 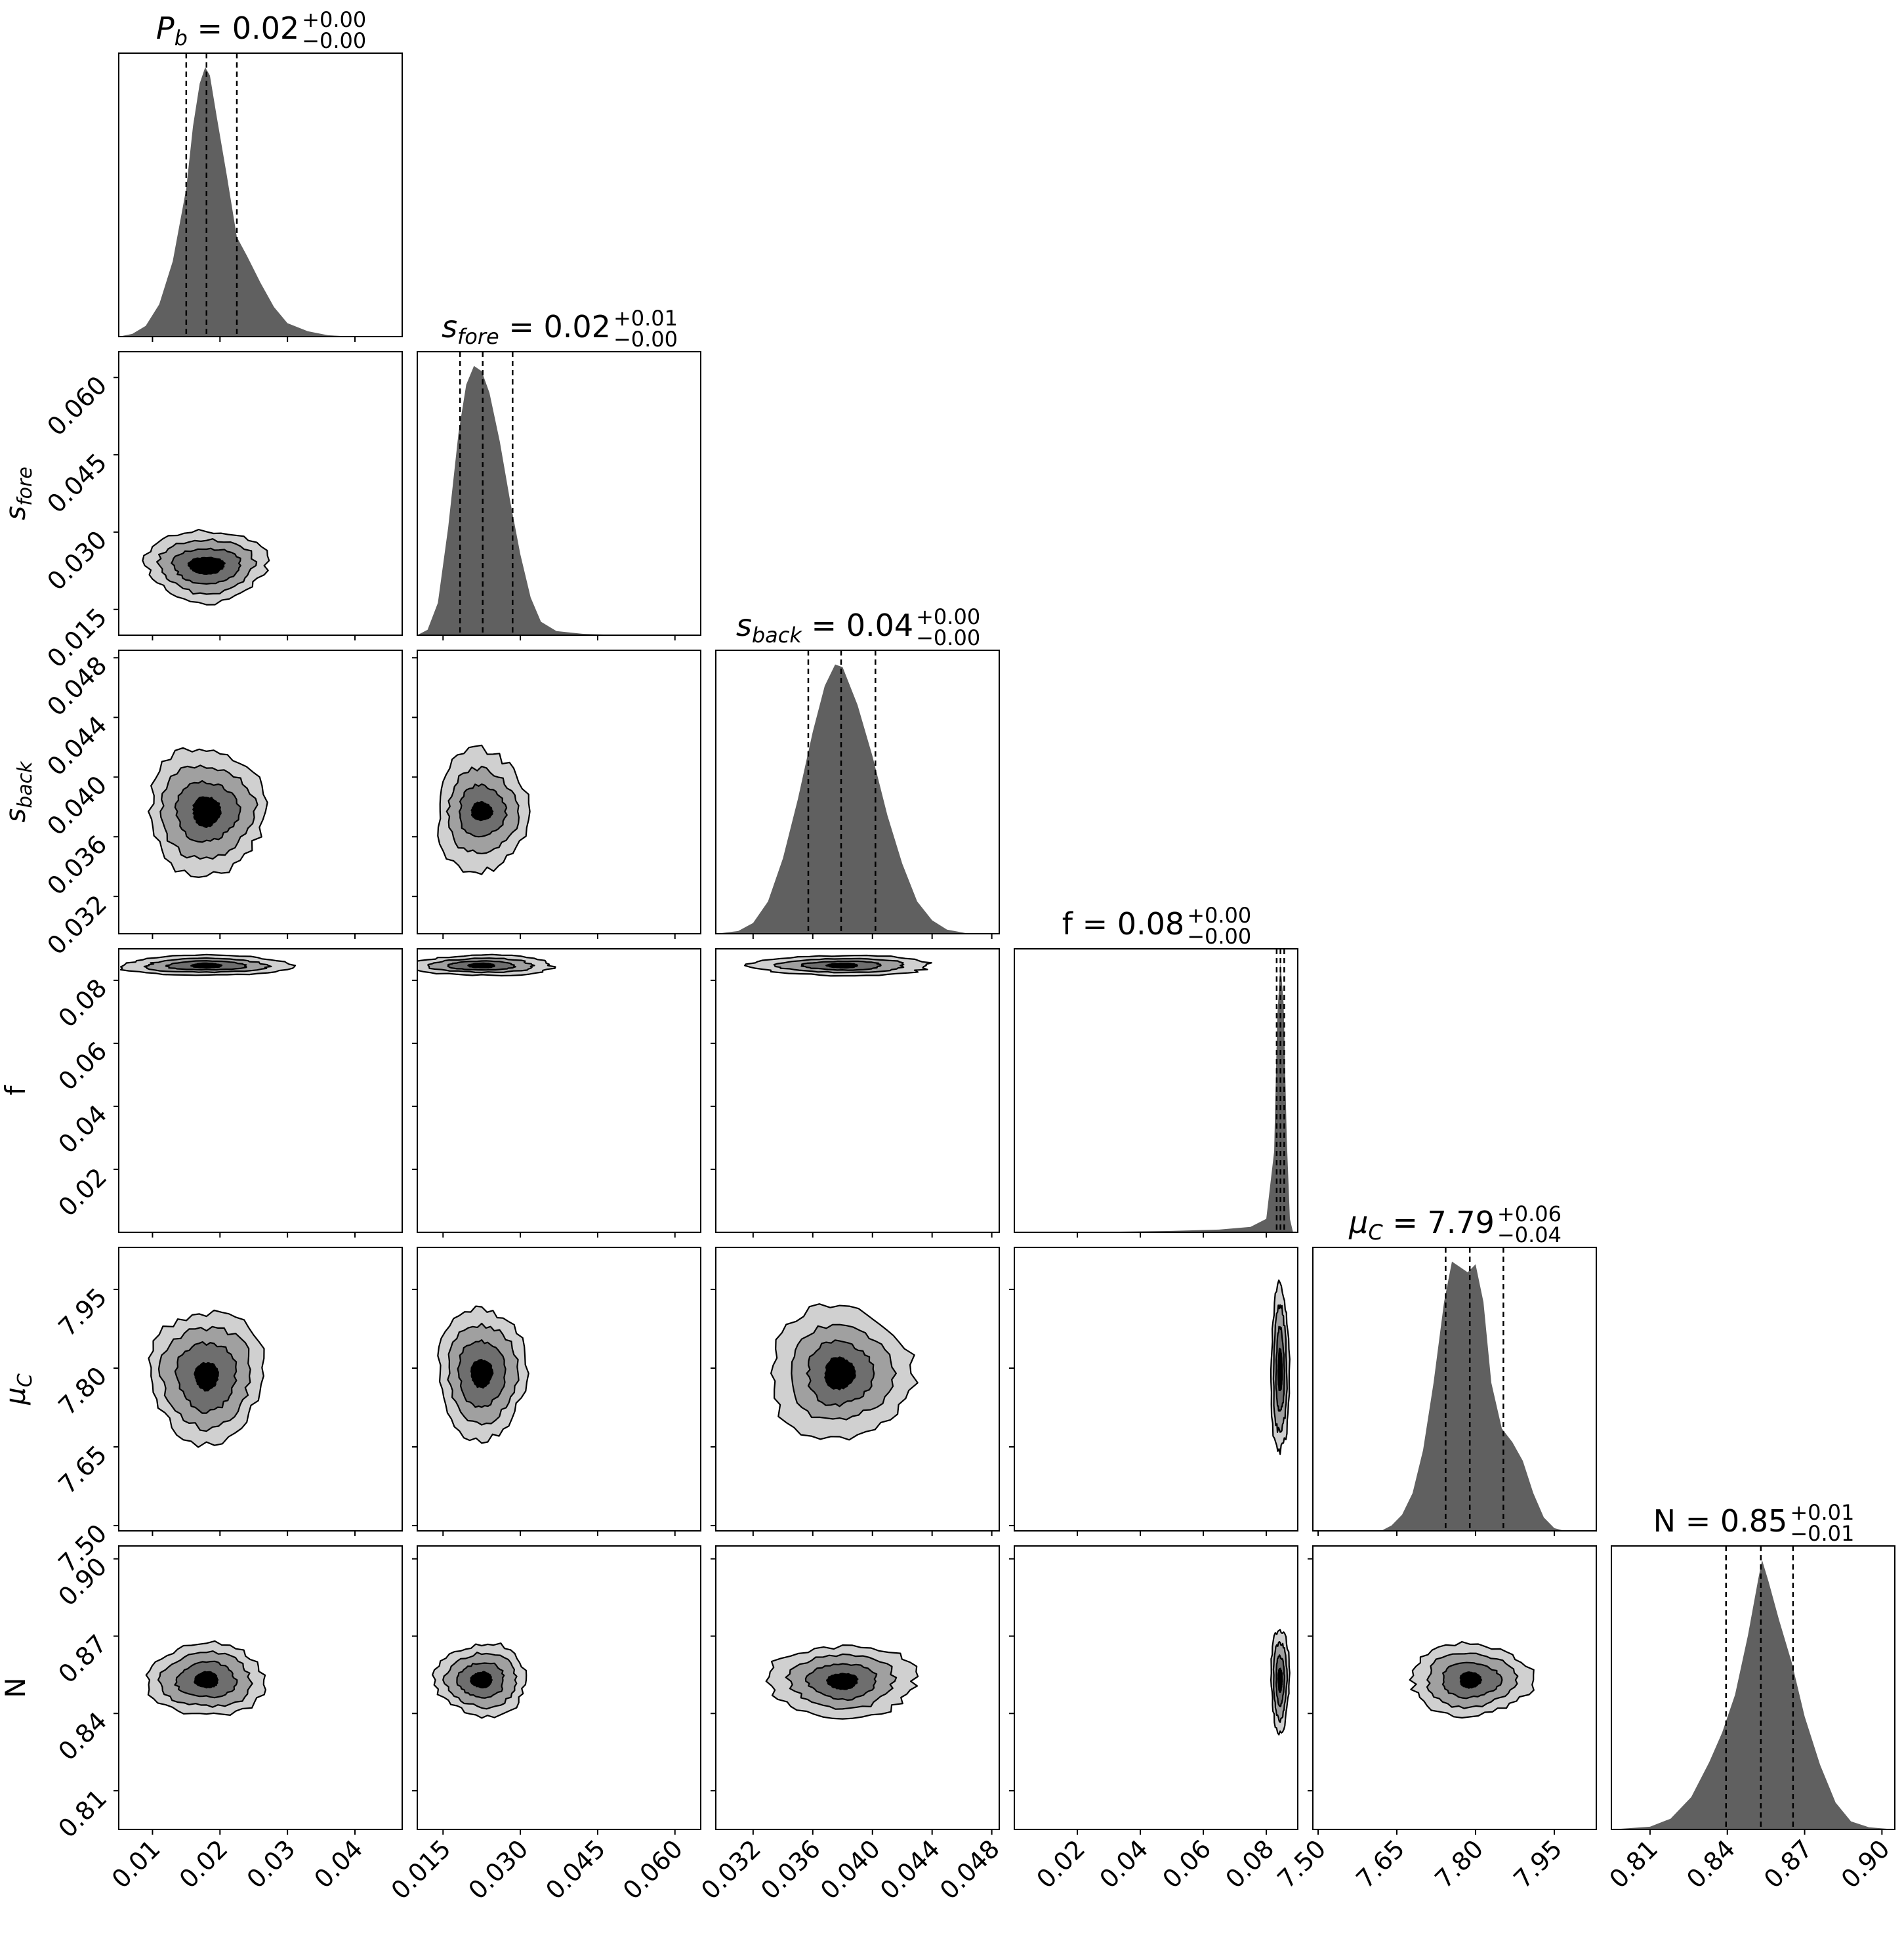 I want to click on x-axis-label-n: N, so click(x=1753, y=1937).